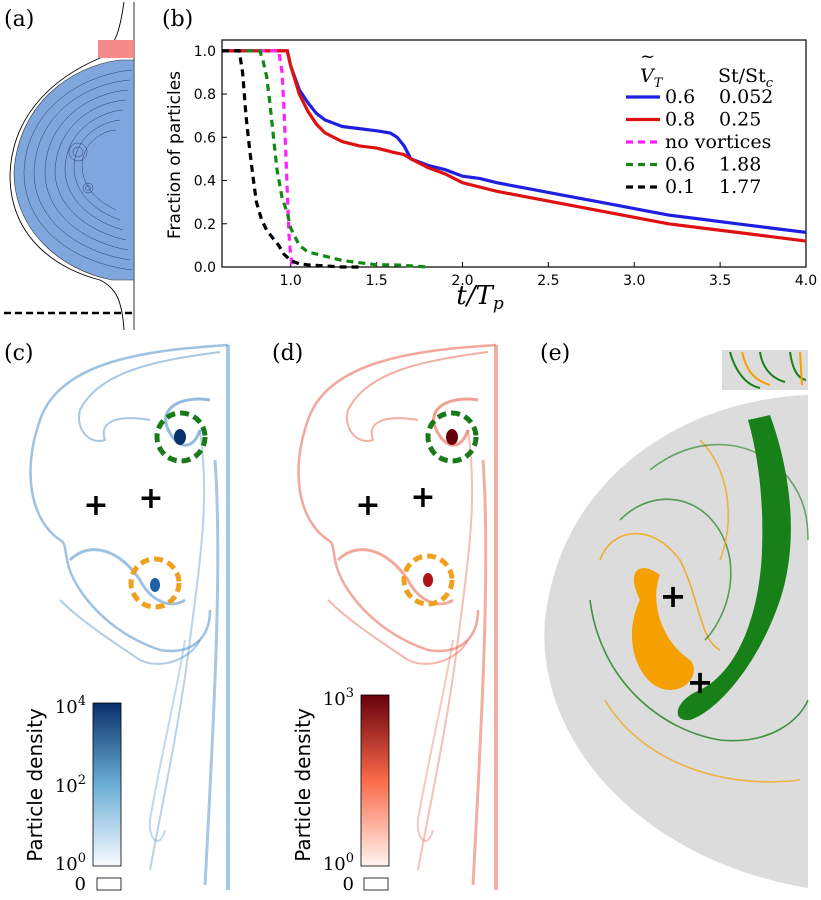  I want to click on green-circle-c, so click(181, 437).